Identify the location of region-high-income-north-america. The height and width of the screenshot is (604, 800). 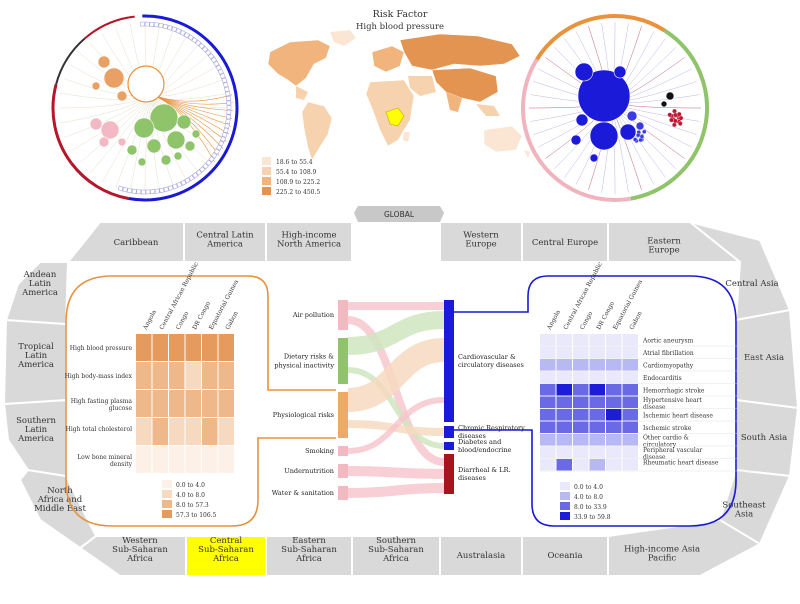
(309, 242).